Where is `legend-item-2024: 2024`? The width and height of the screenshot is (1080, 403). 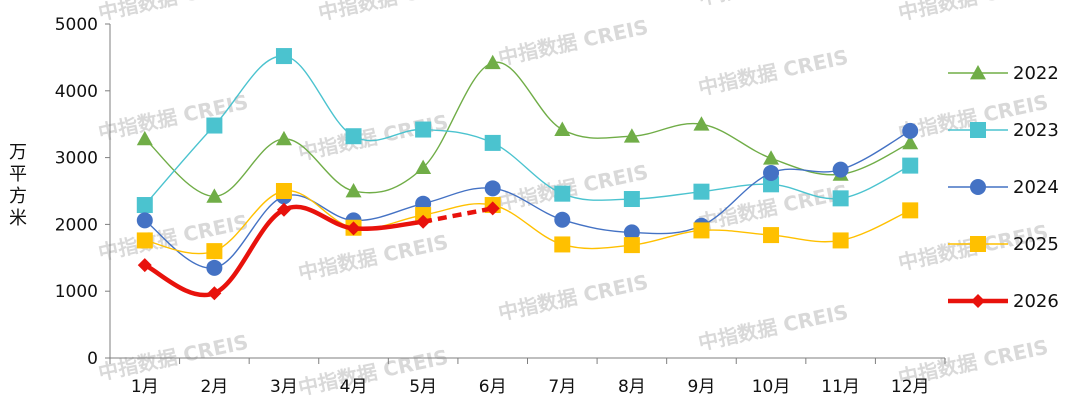
legend-item-2024: 2024 is located at coordinates (1003, 187).